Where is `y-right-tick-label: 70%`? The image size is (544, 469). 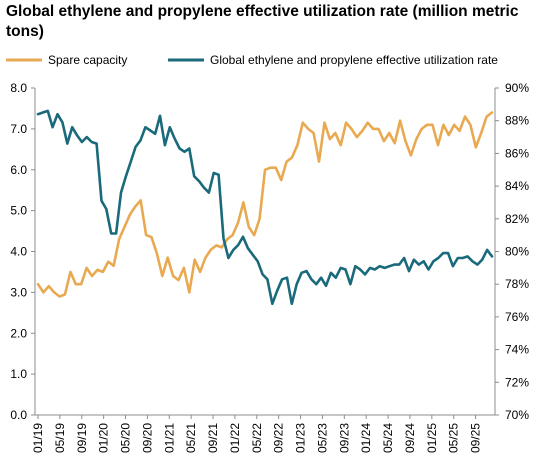
y-right-tick-label: 70% is located at coordinates (517, 415).